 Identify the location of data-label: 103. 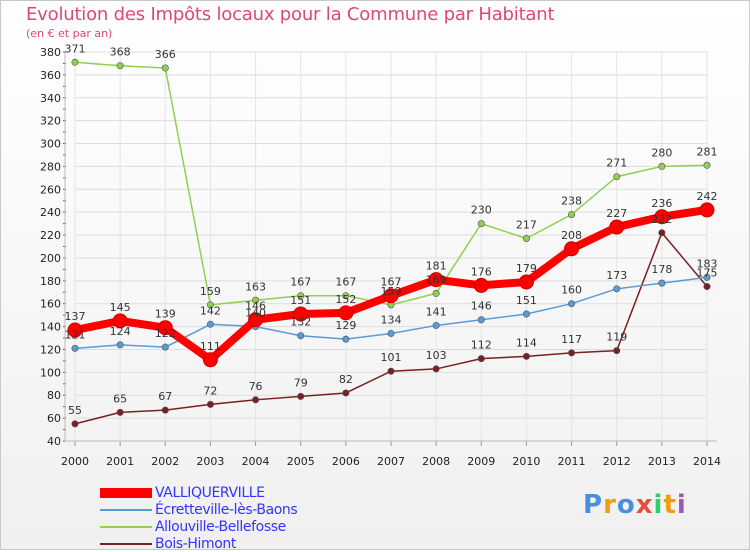
(436, 355).